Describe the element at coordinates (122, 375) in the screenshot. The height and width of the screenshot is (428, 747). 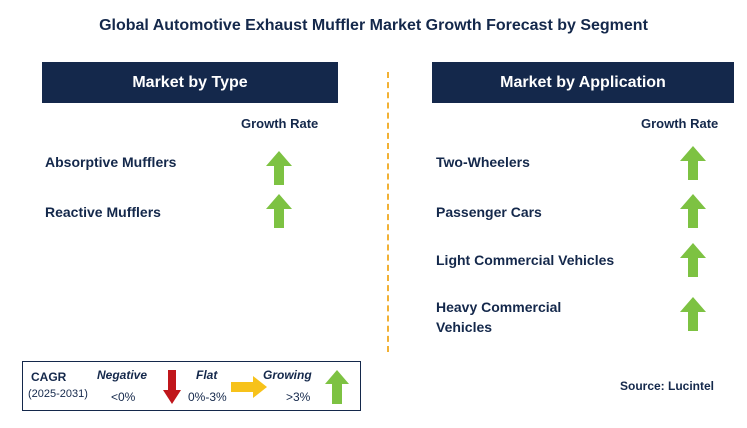
I see `legend-negative-label: Negative` at that location.